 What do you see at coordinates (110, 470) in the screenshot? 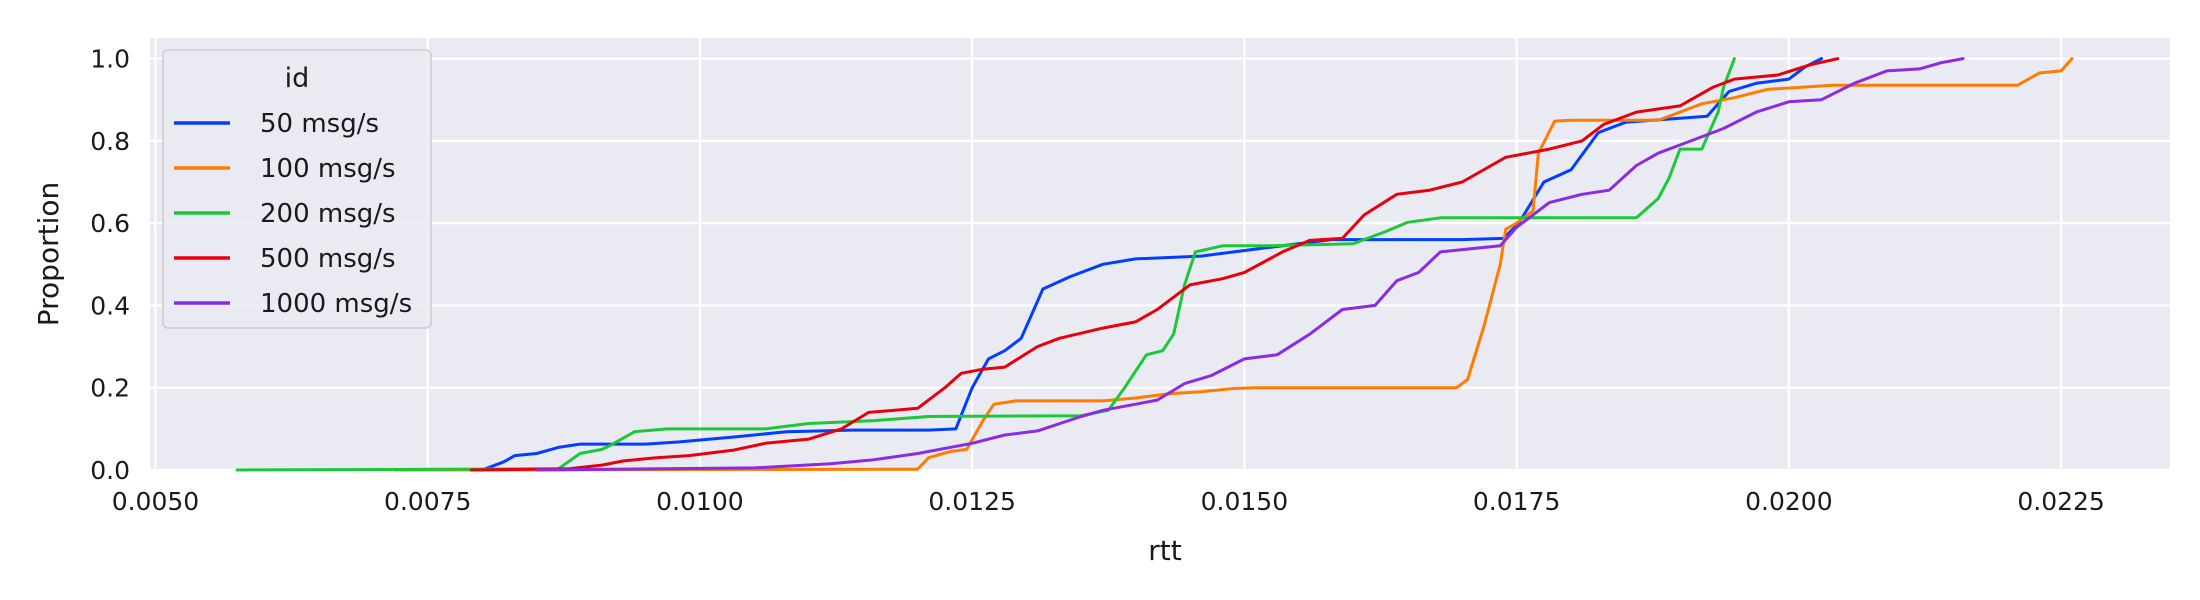
I see `y-tick-label: 0.0` at bounding box center [110, 470].